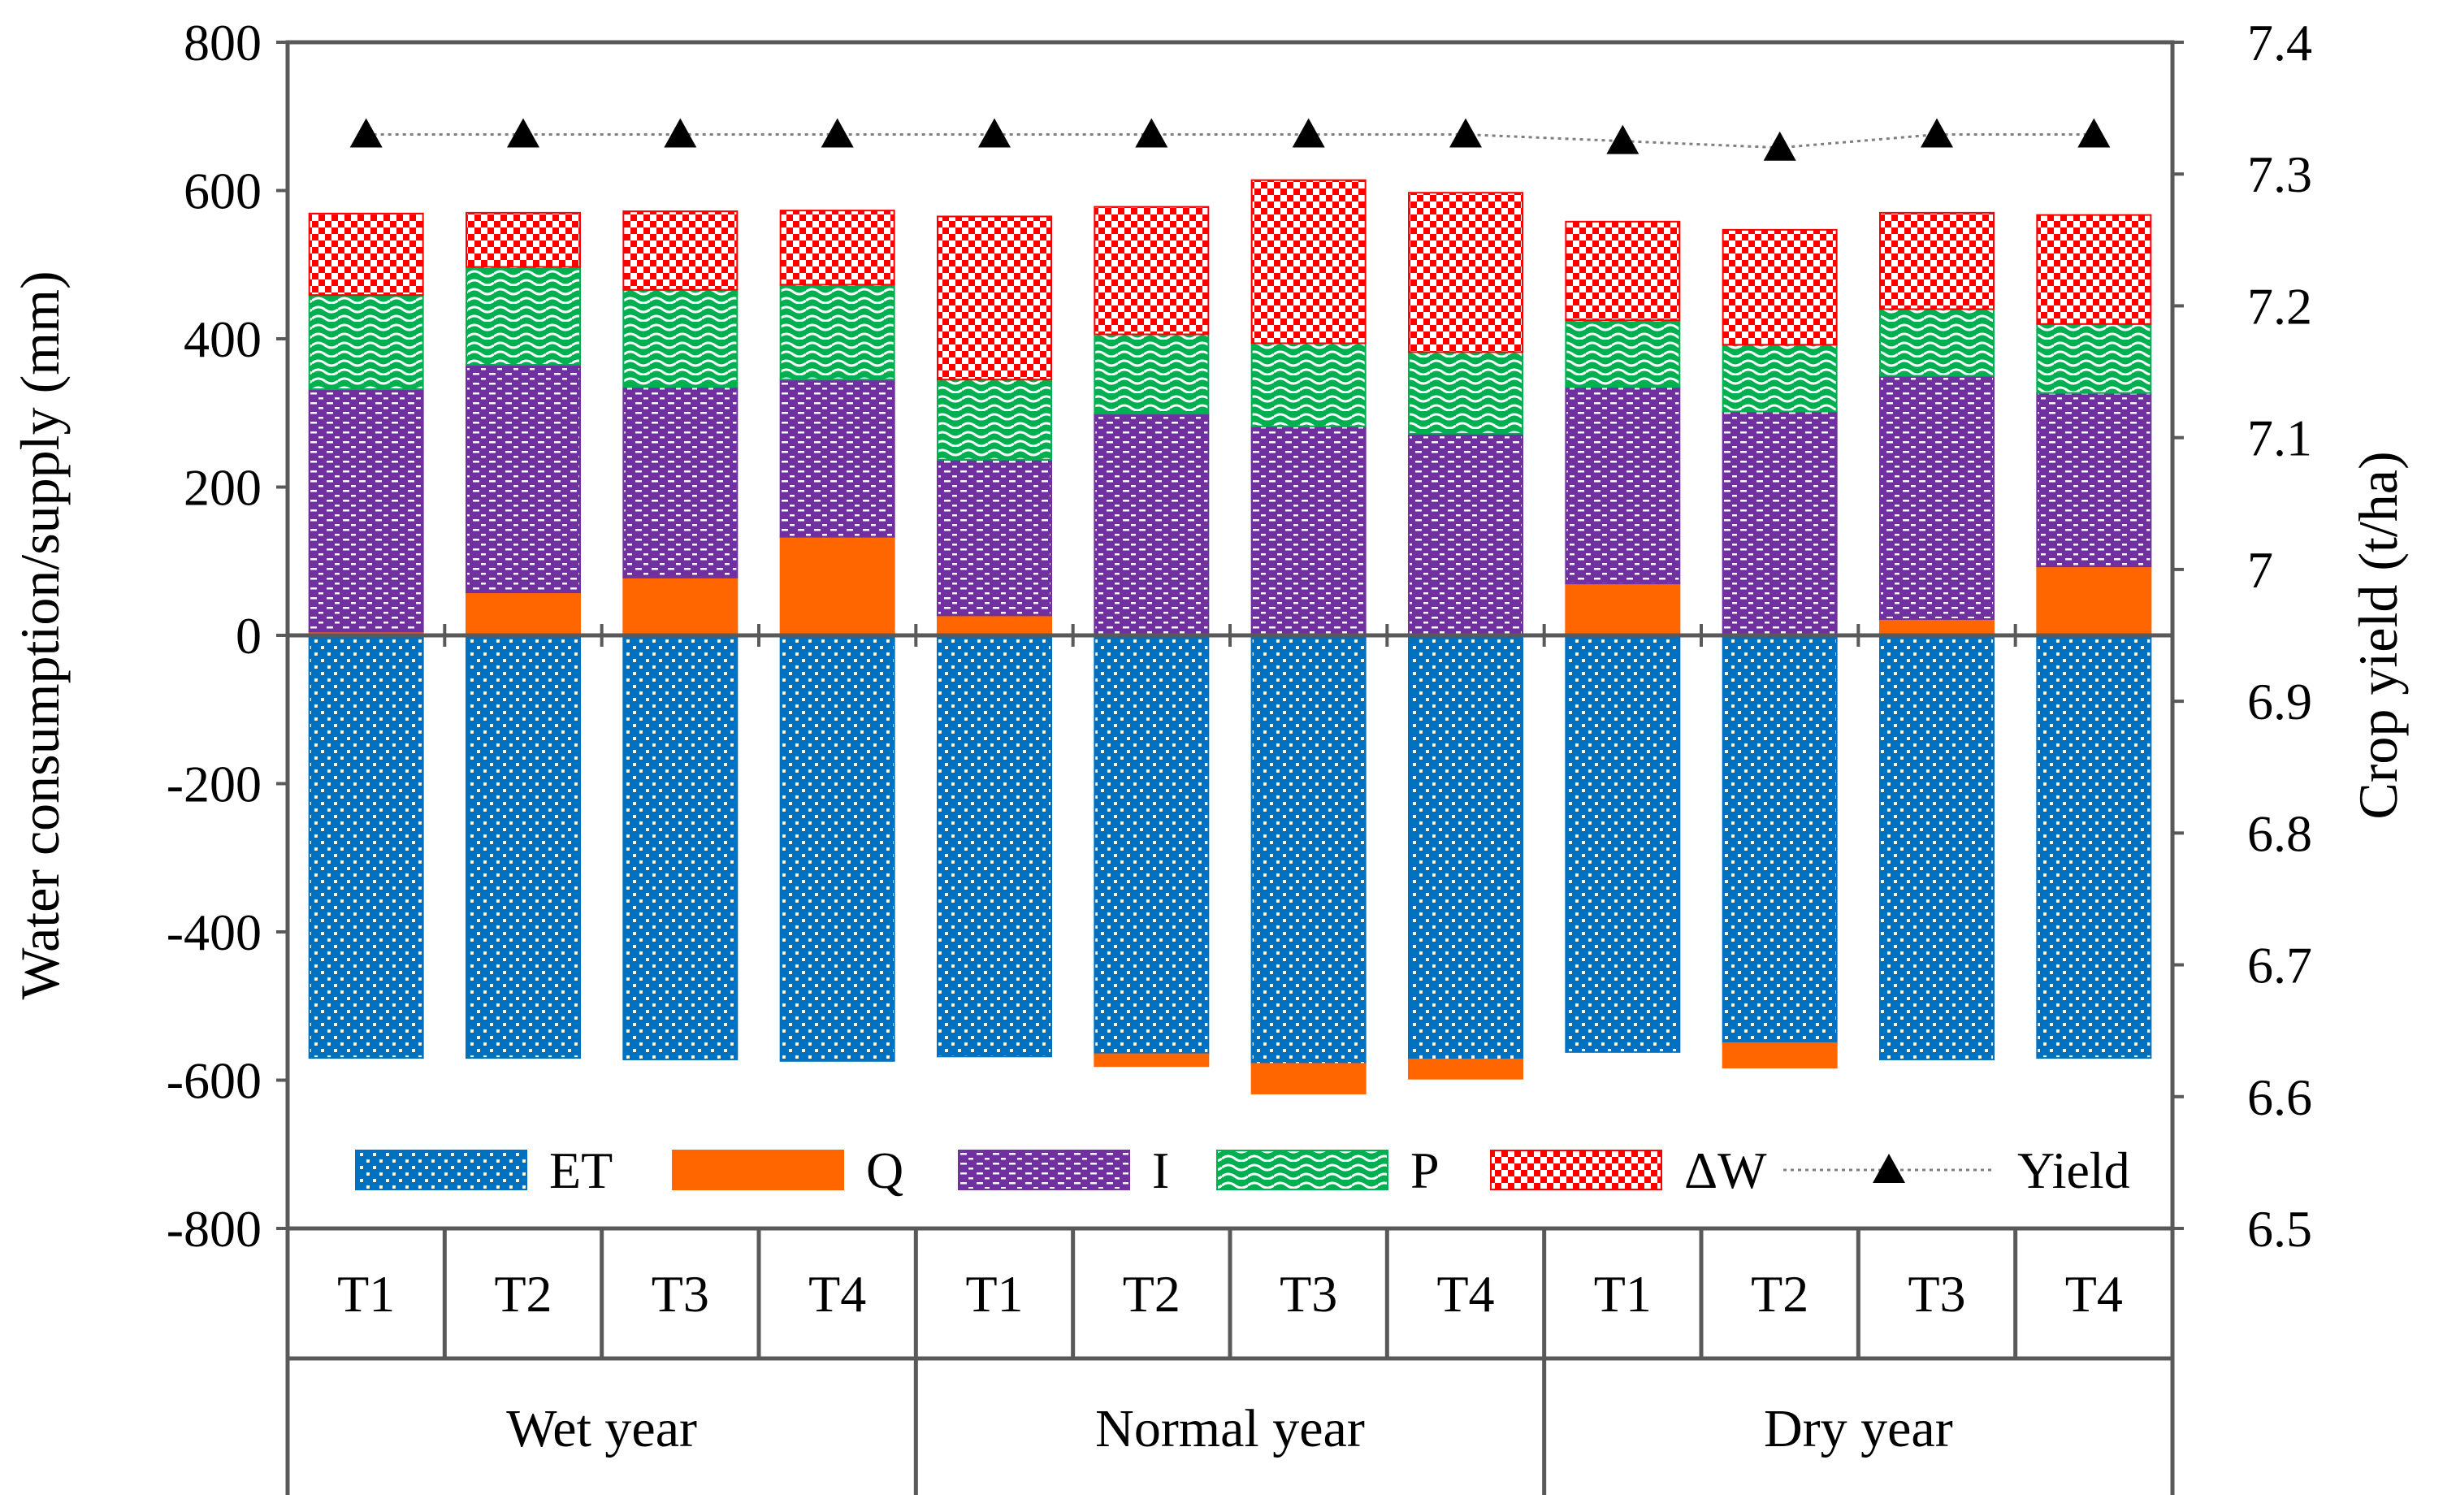  What do you see at coordinates (1623, 1294) in the screenshot?
I see `category-label-9: T1` at bounding box center [1623, 1294].